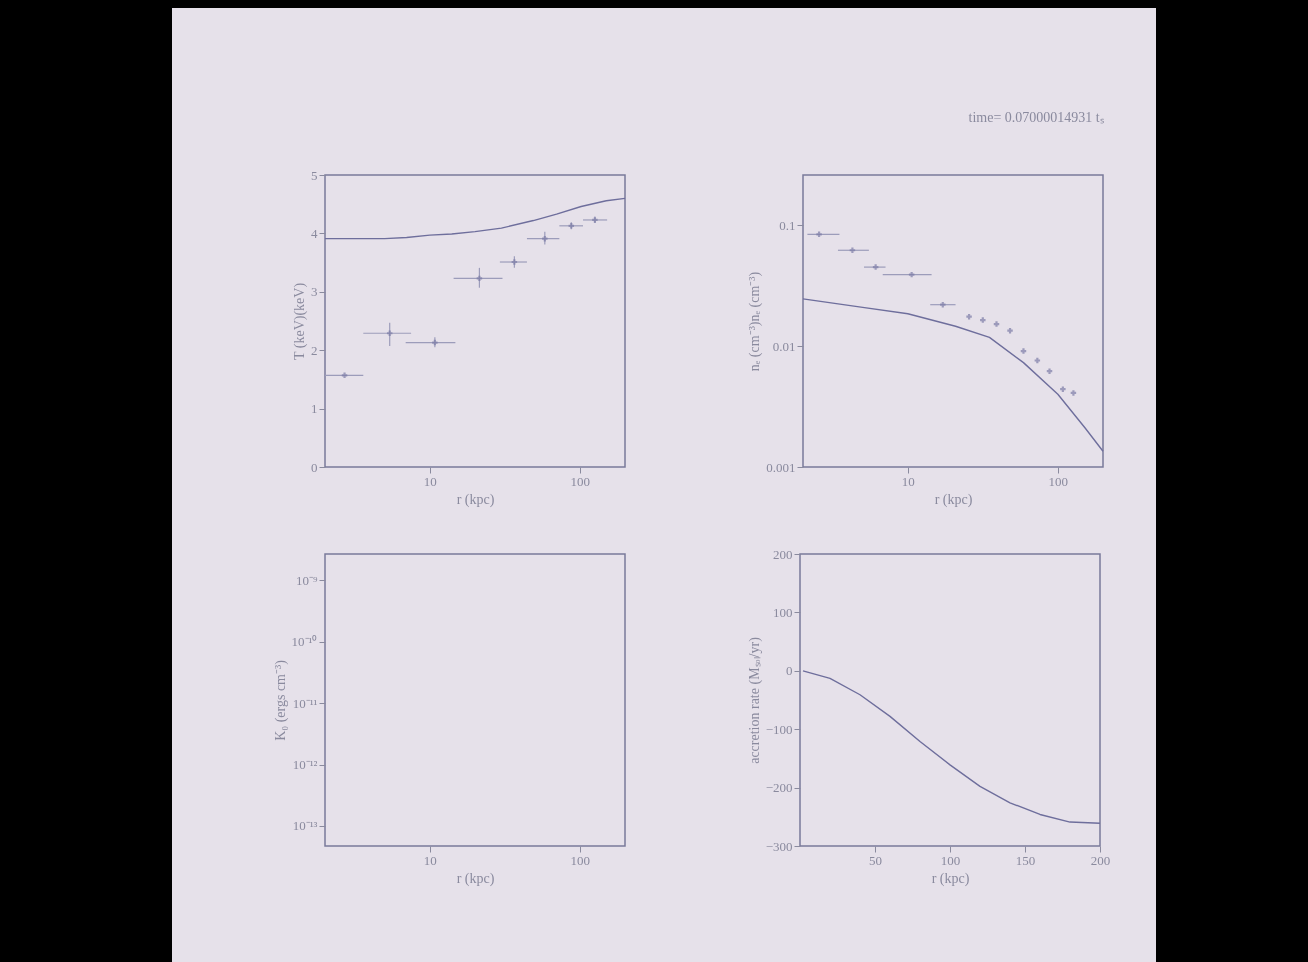 The height and width of the screenshot is (962, 1308). What do you see at coordinates (305, 765) in the screenshot?
I see `y-tick-label: 10⁻¹²` at bounding box center [305, 765].